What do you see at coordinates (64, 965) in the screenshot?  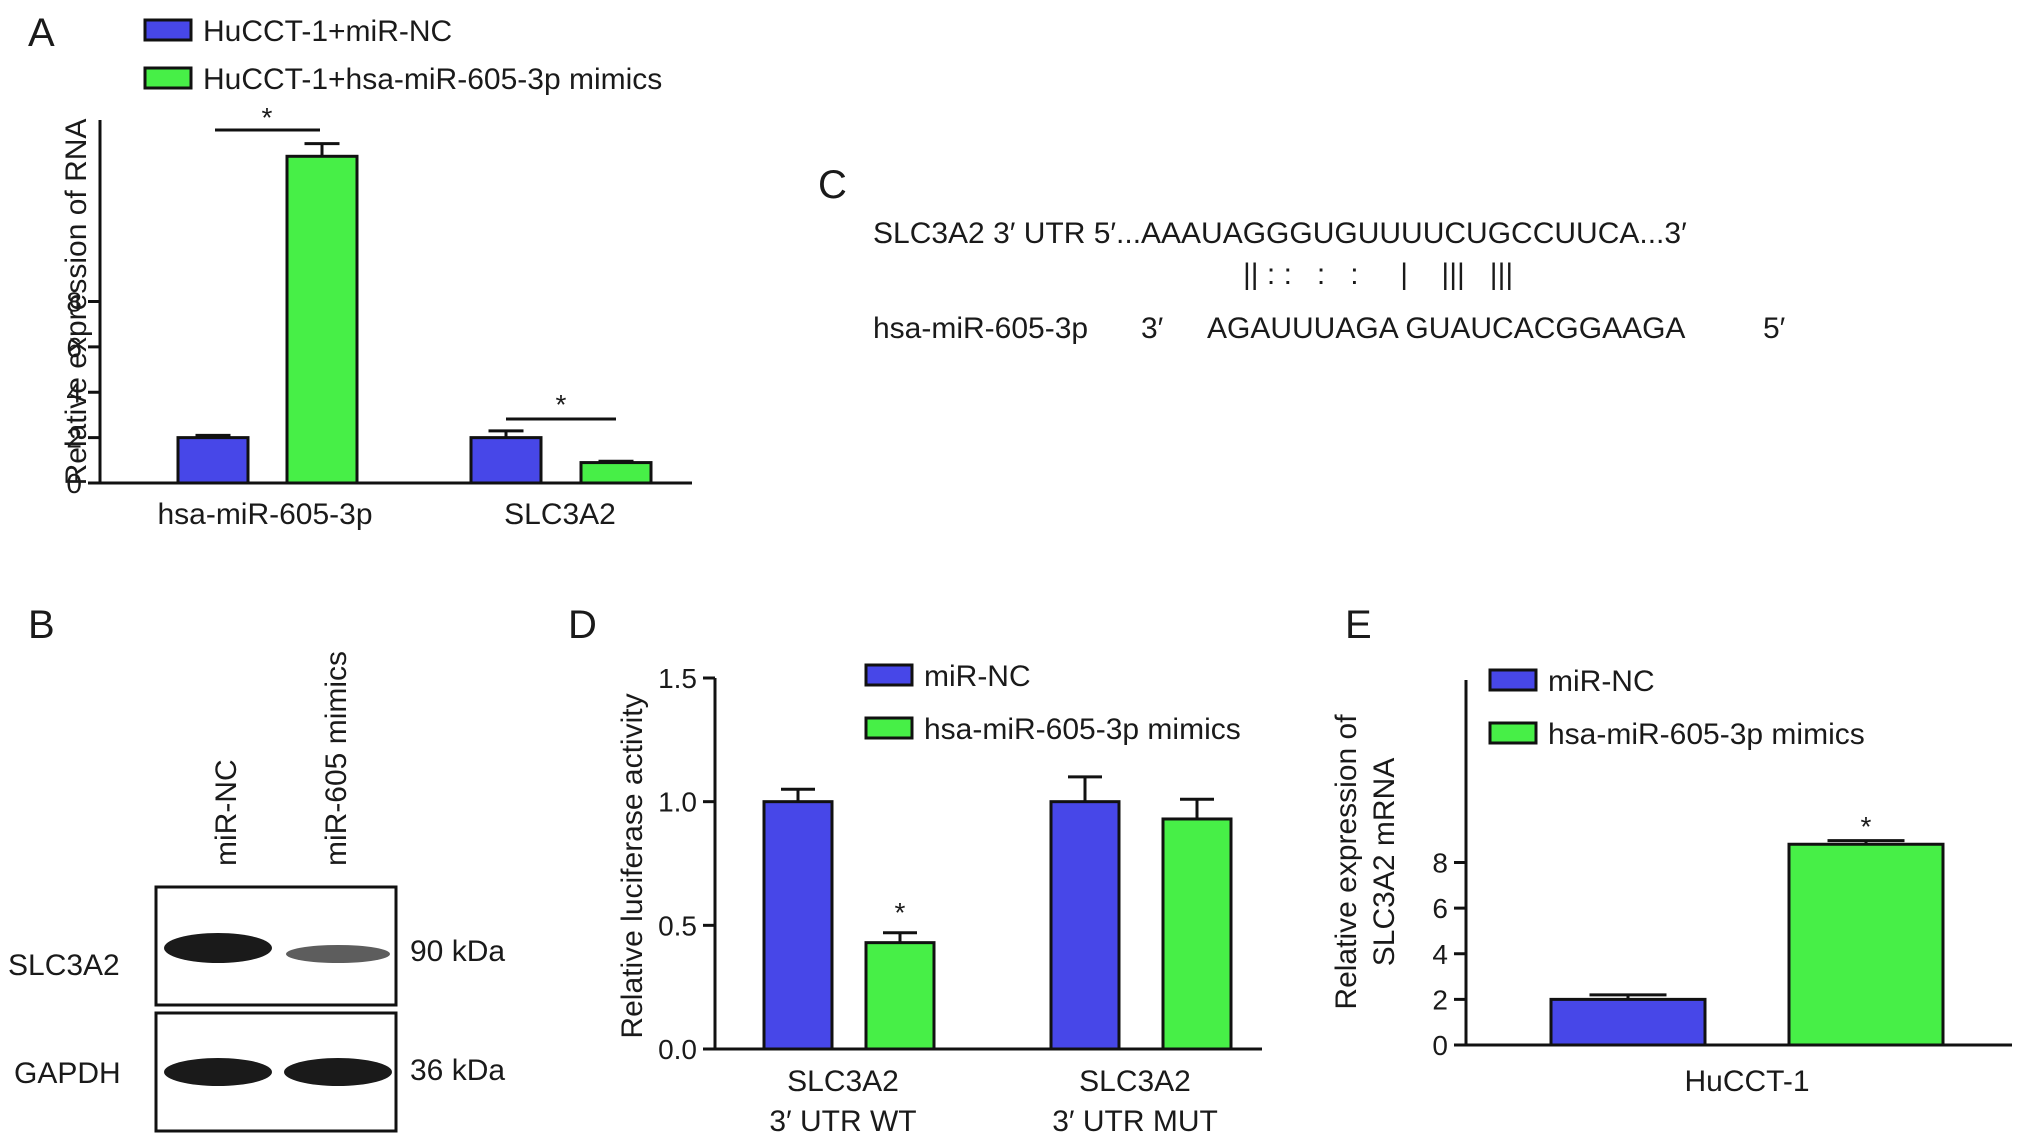 I see `blot-row-label-slc3a2: SLC3A2` at bounding box center [64, 965].